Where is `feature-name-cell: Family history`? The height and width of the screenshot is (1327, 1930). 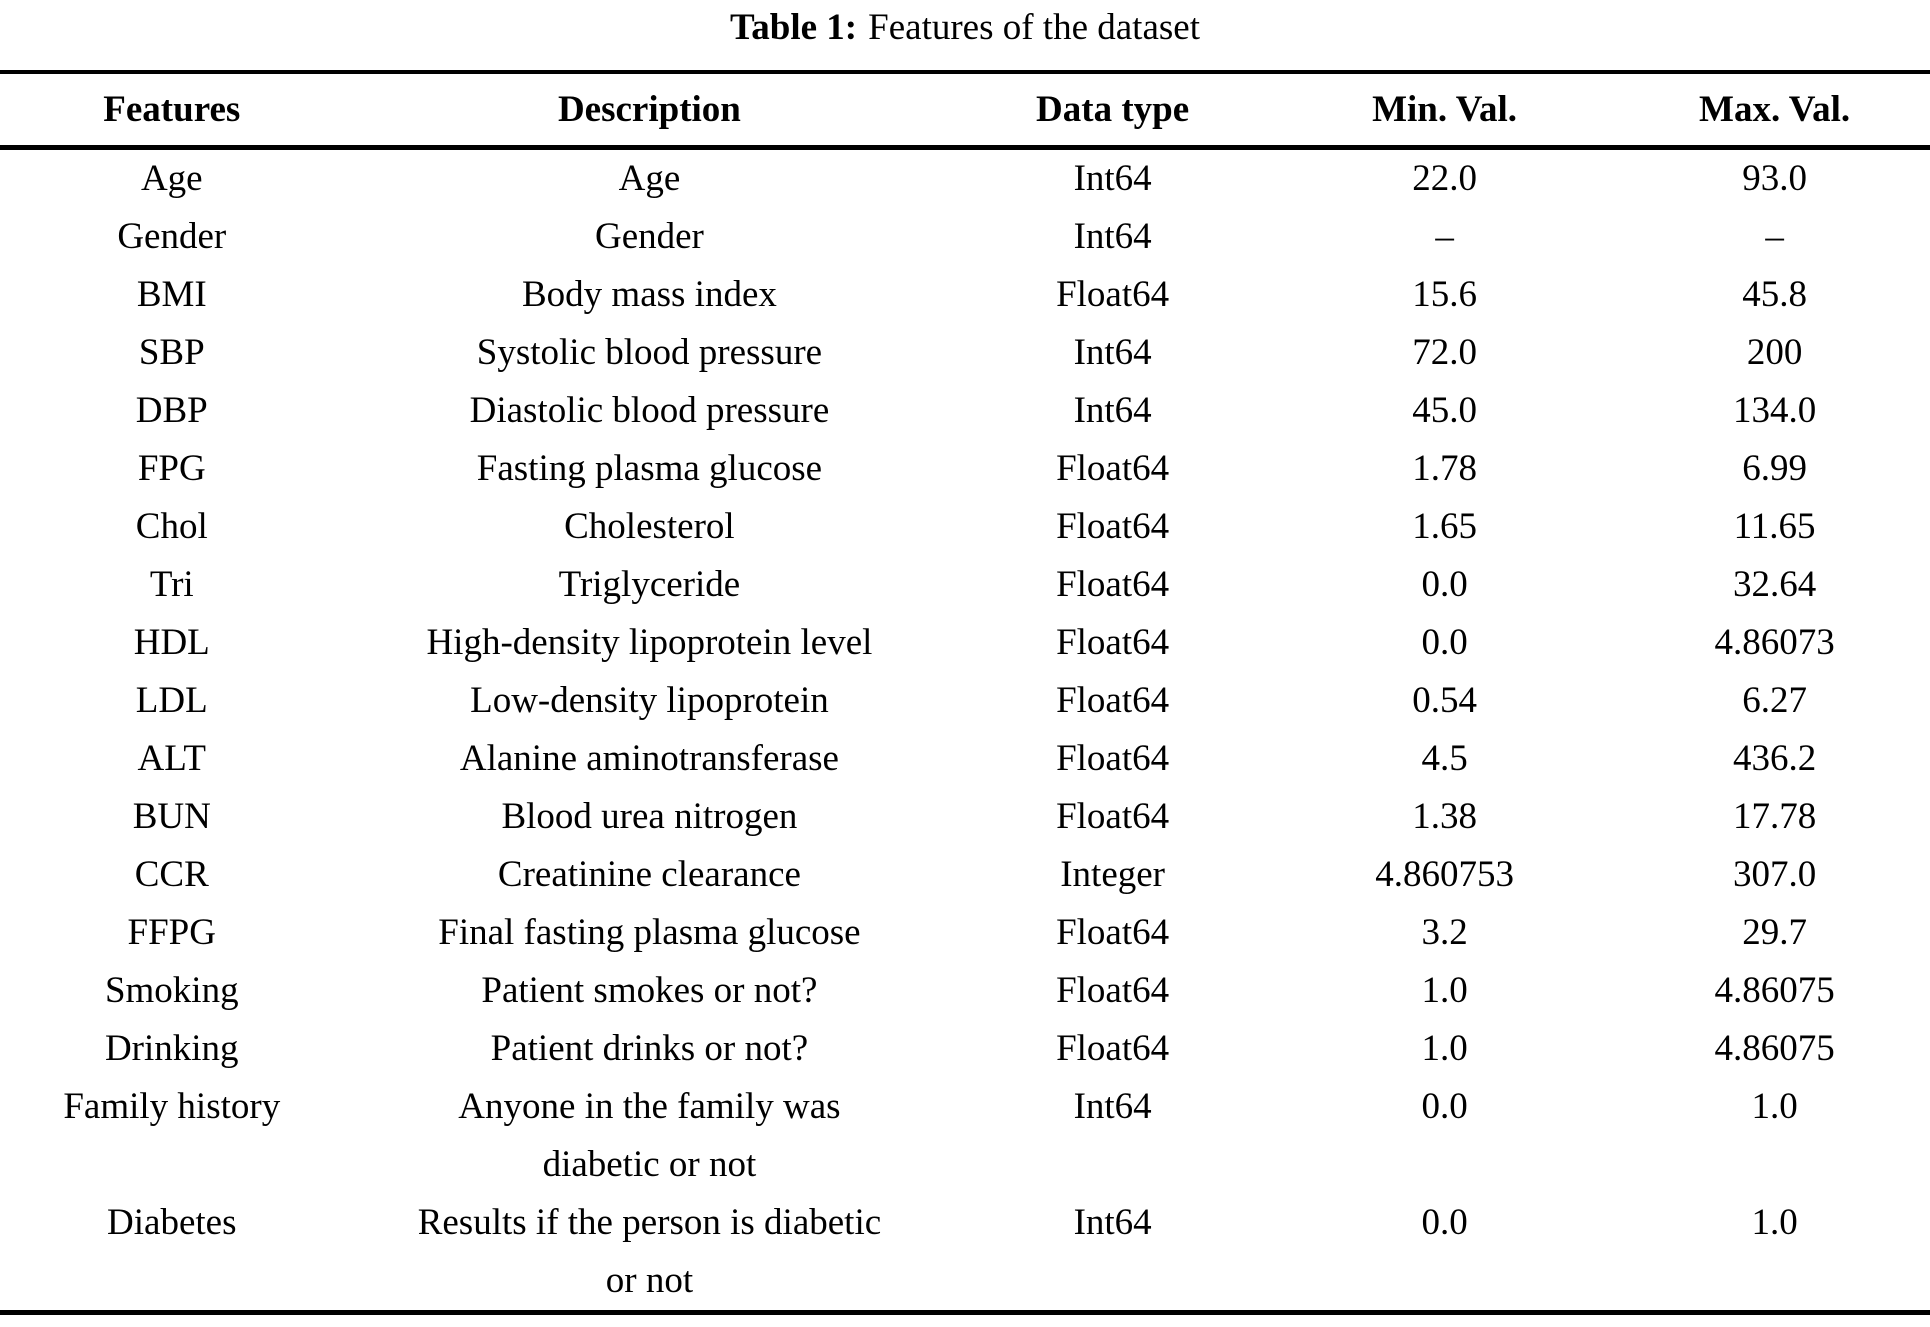
feature-name-cell: Family history is located at coordinates (172, 1106).